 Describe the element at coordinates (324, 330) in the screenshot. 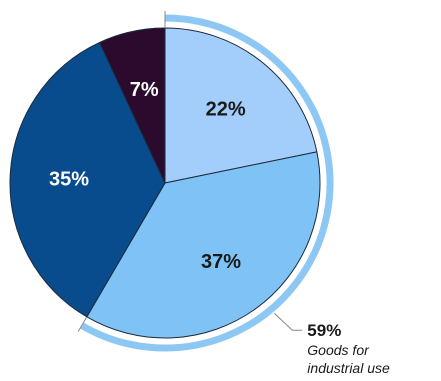

I see `callout-value: 59%` at that location.